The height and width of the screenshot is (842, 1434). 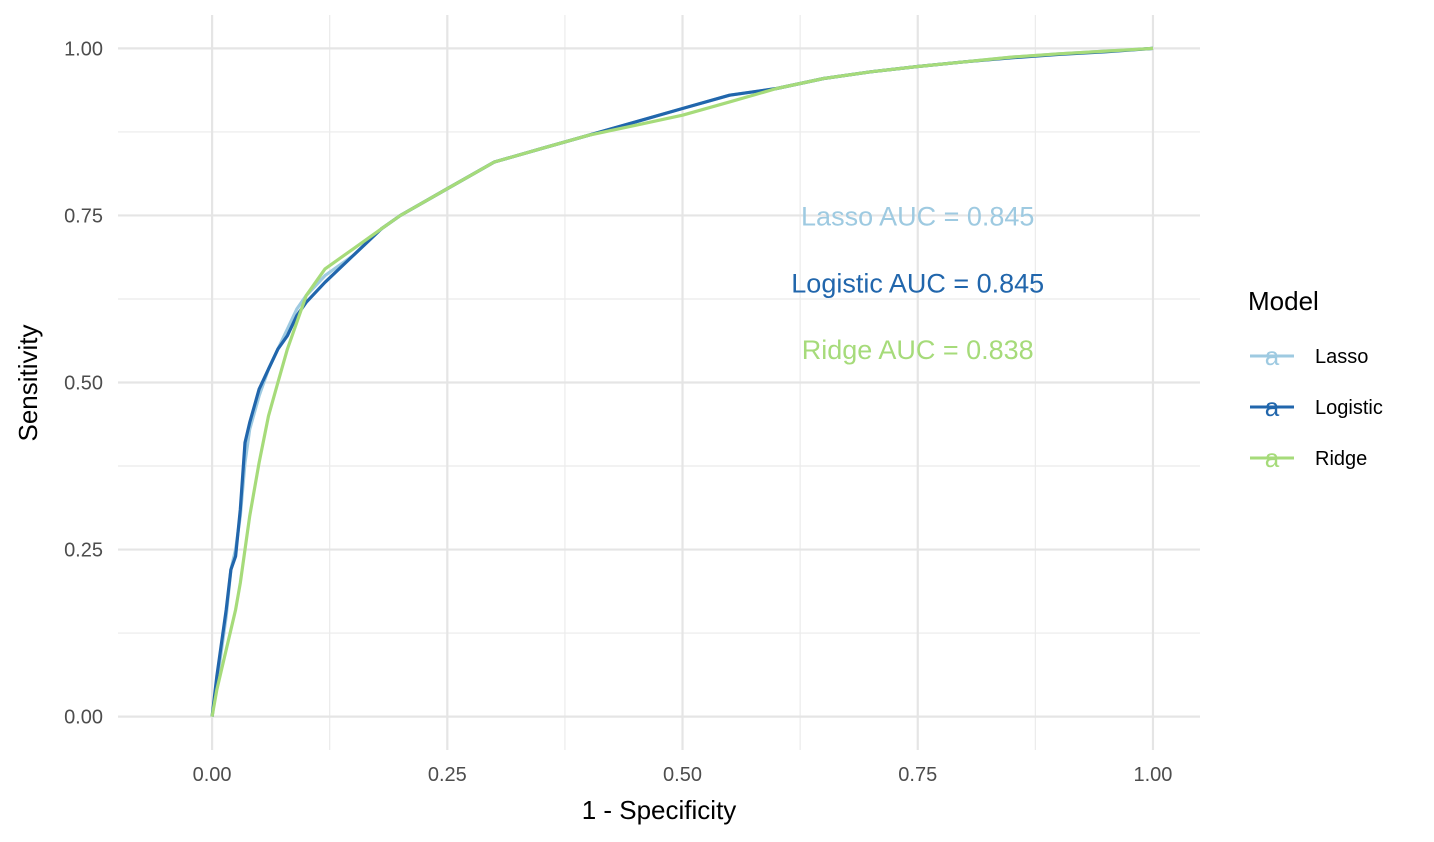 I want to click on legend-label: Lasso, so click(x=1341, y=357).